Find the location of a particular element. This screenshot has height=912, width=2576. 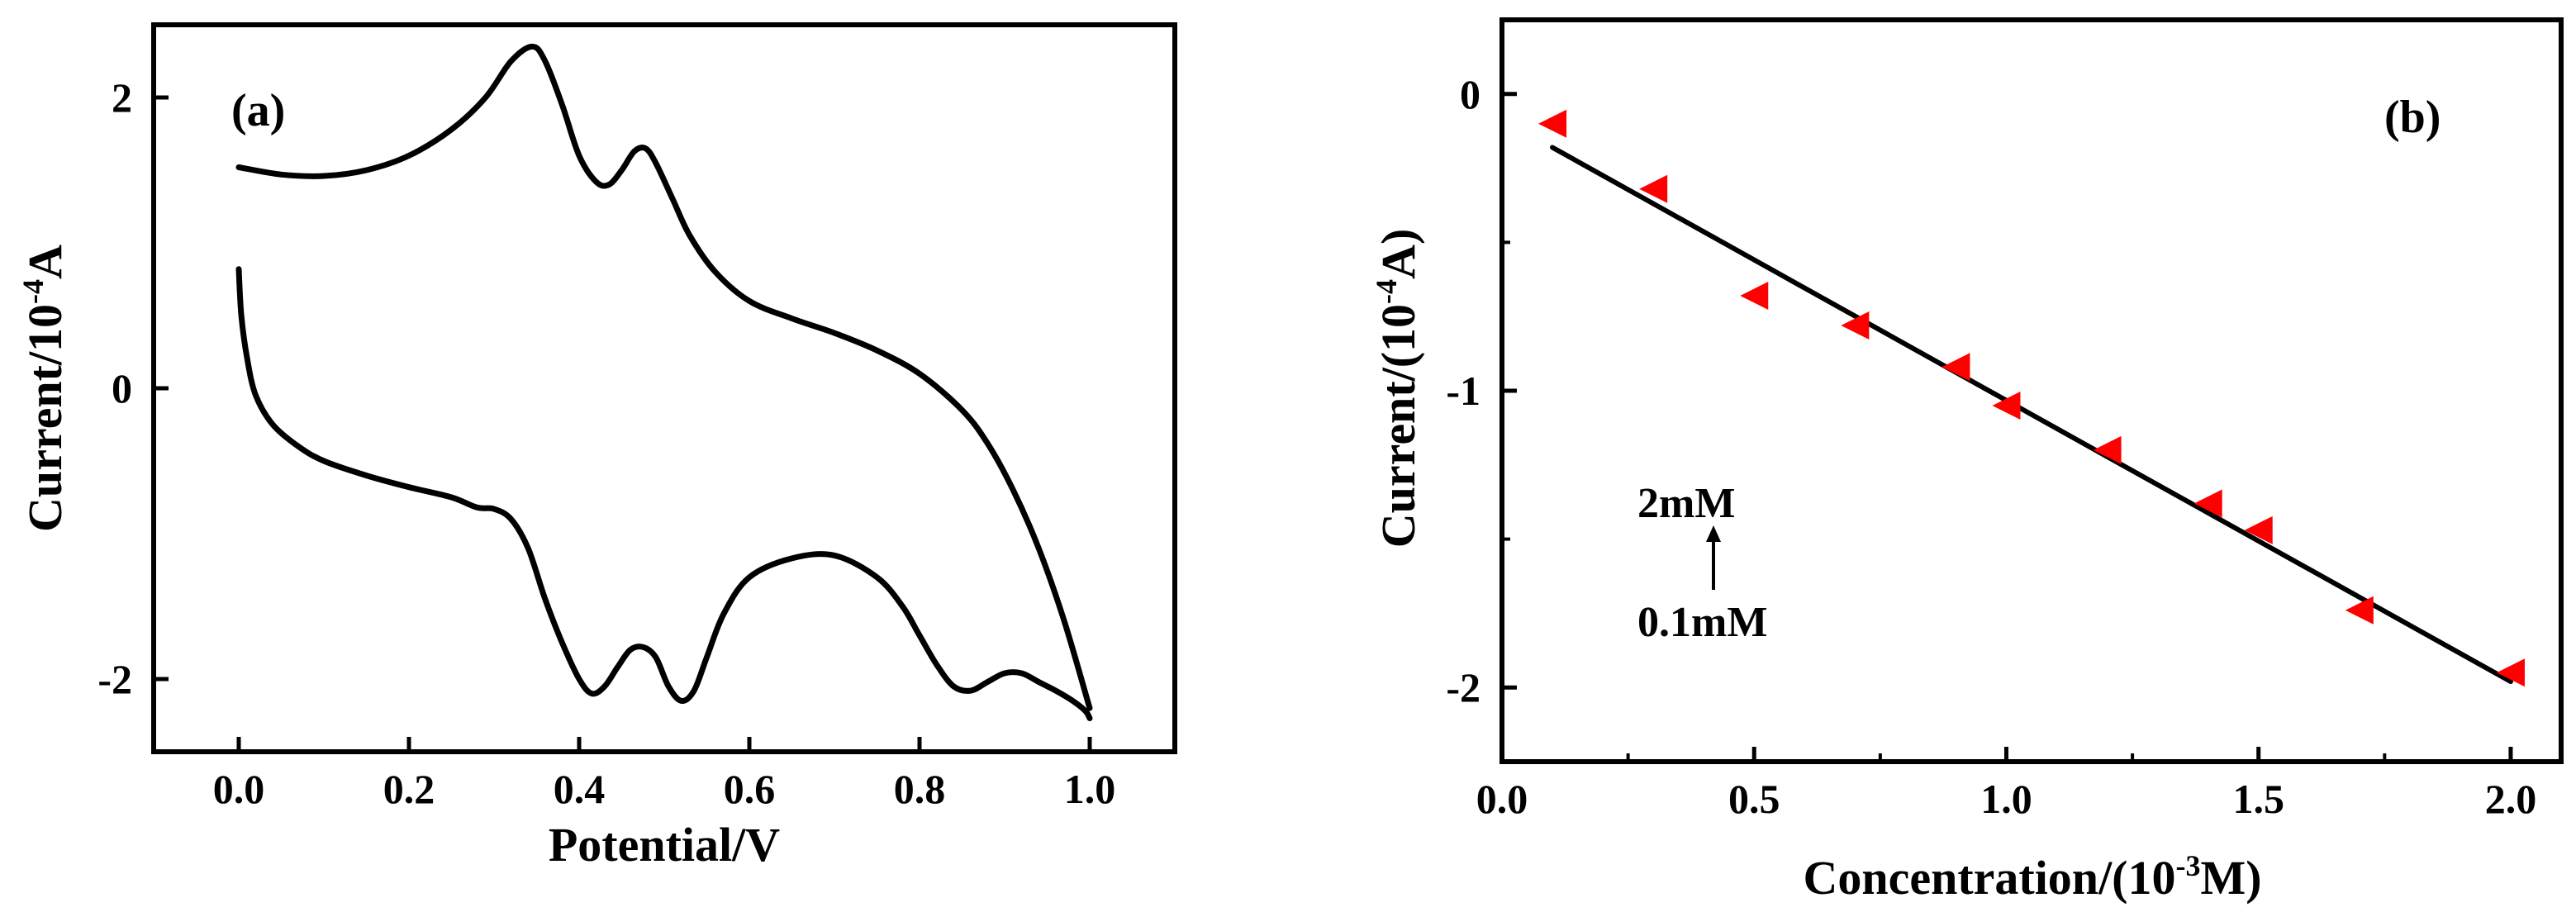

panel-b-y-tick-label: -1 is located at coordinates (1463, 391).